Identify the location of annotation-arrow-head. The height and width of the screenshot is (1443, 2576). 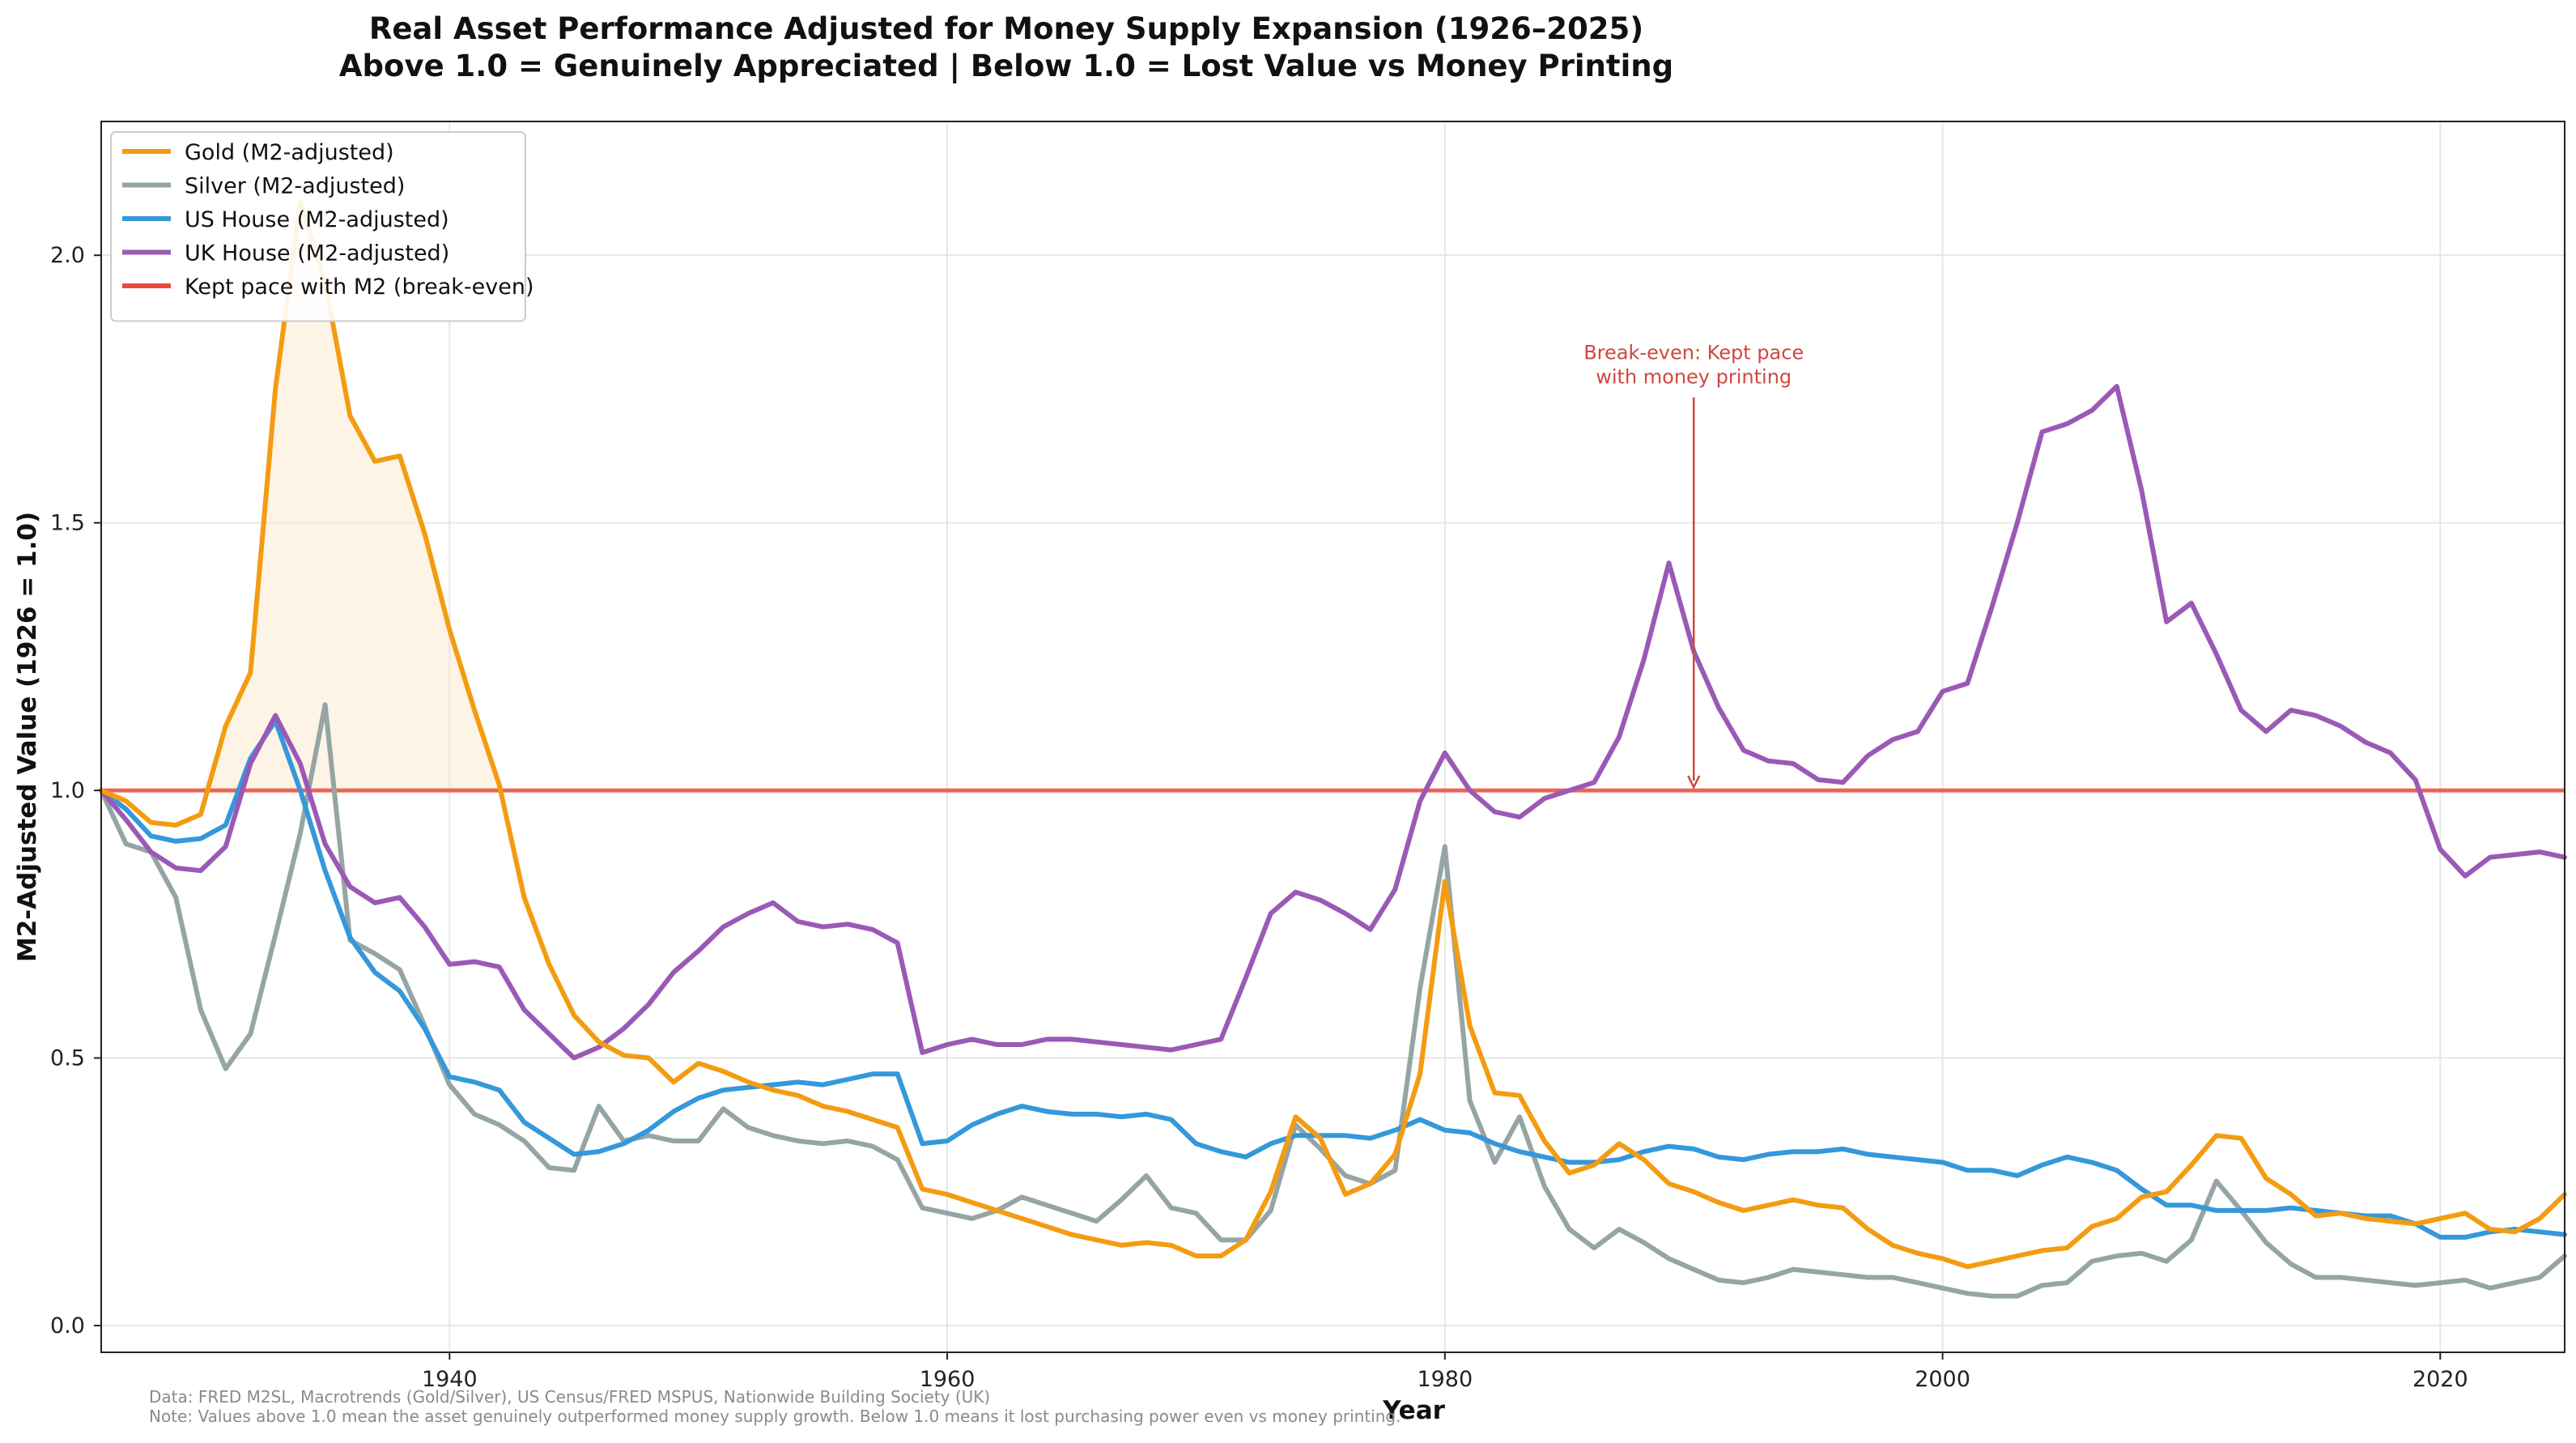
(1694, 782).